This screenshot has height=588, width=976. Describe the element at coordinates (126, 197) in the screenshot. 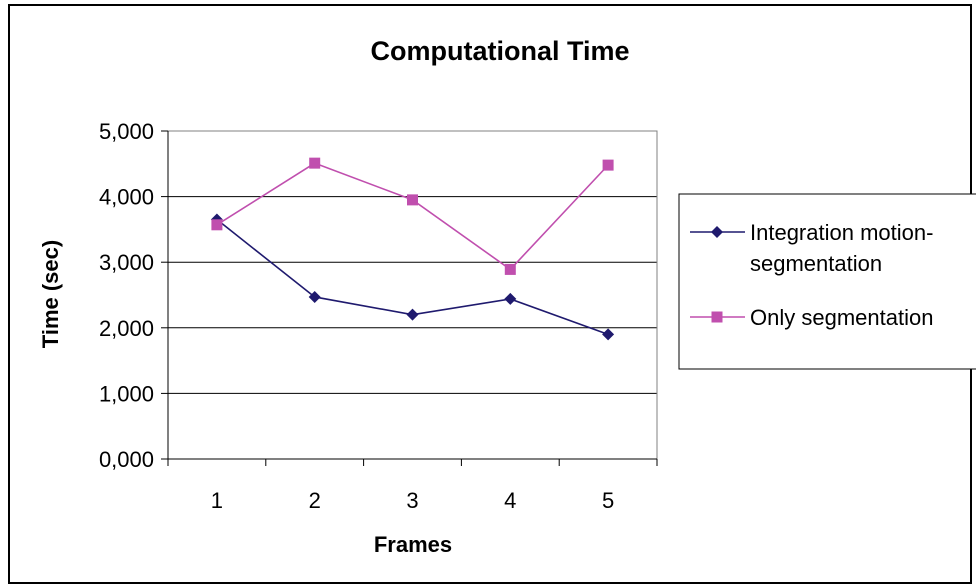

I see `y-tick-label: 4,000` at that location.